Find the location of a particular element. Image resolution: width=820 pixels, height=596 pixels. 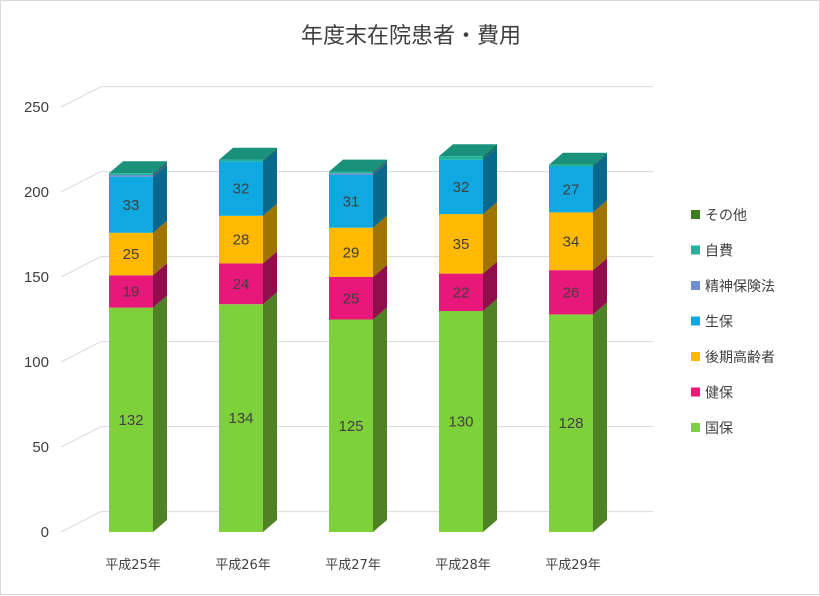

bar-segment: 125 is located at coordinates (358, 419).